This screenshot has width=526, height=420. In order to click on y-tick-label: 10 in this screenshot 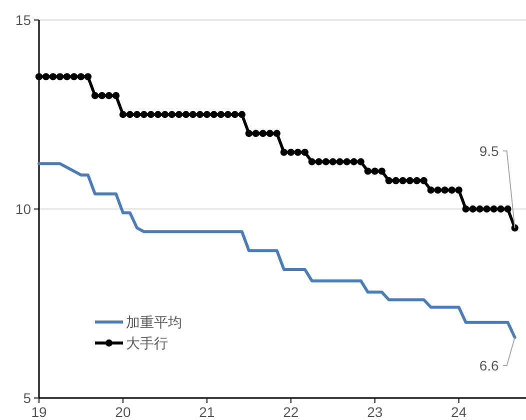, I will do `click(23, 209)`.